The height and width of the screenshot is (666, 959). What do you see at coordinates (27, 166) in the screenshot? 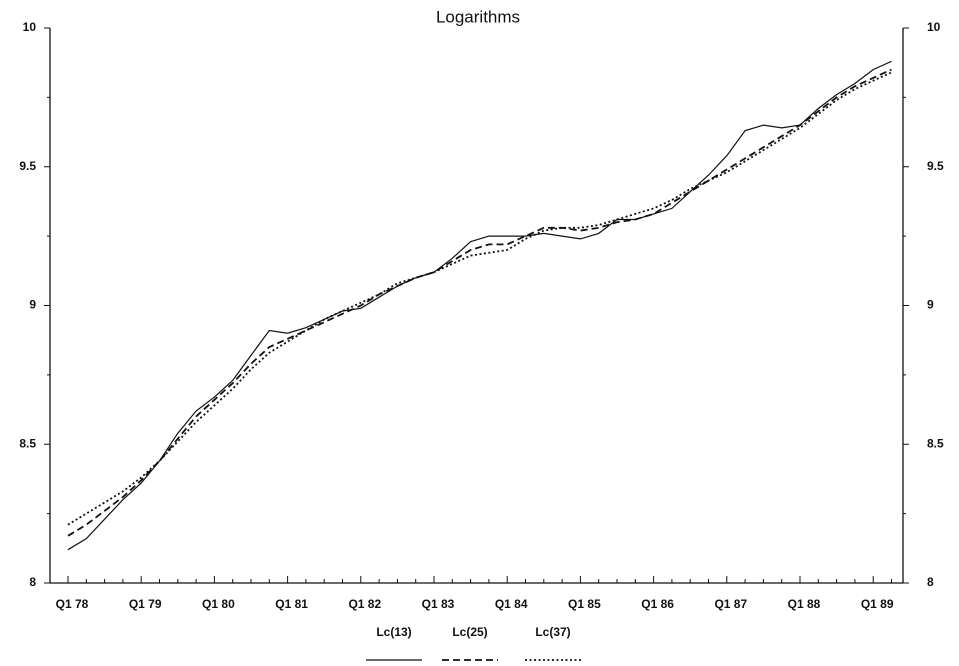
I see `y-tick-label: 9.5` at bounding box center [27, 166].